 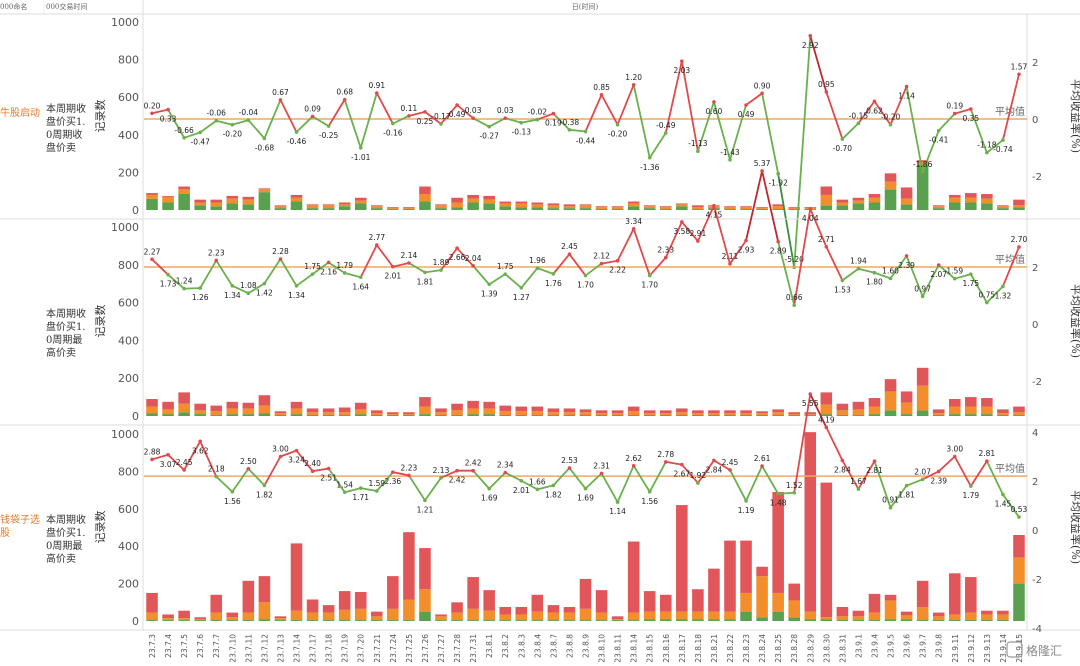 I want to click on measure-line: 本周期收, so click(x=66, y=313).